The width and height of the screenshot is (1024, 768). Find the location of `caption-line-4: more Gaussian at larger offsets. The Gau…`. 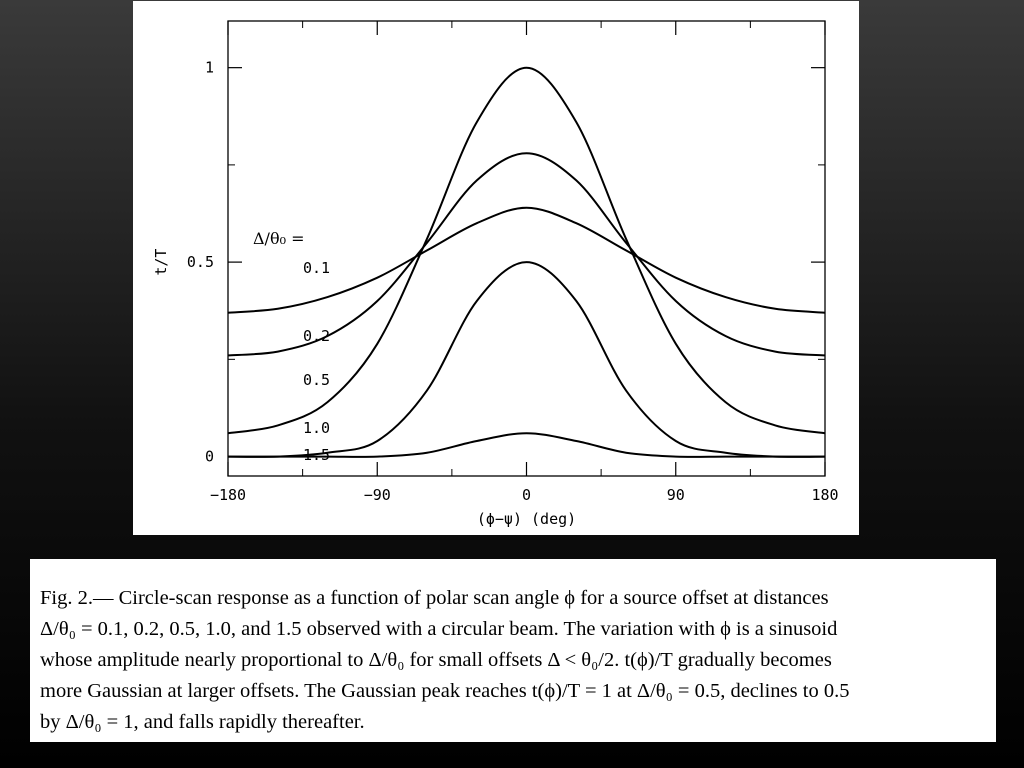

caption-line-4: more Gaussian at larger offsets. The Gau… is located at coordinates (445, 691).